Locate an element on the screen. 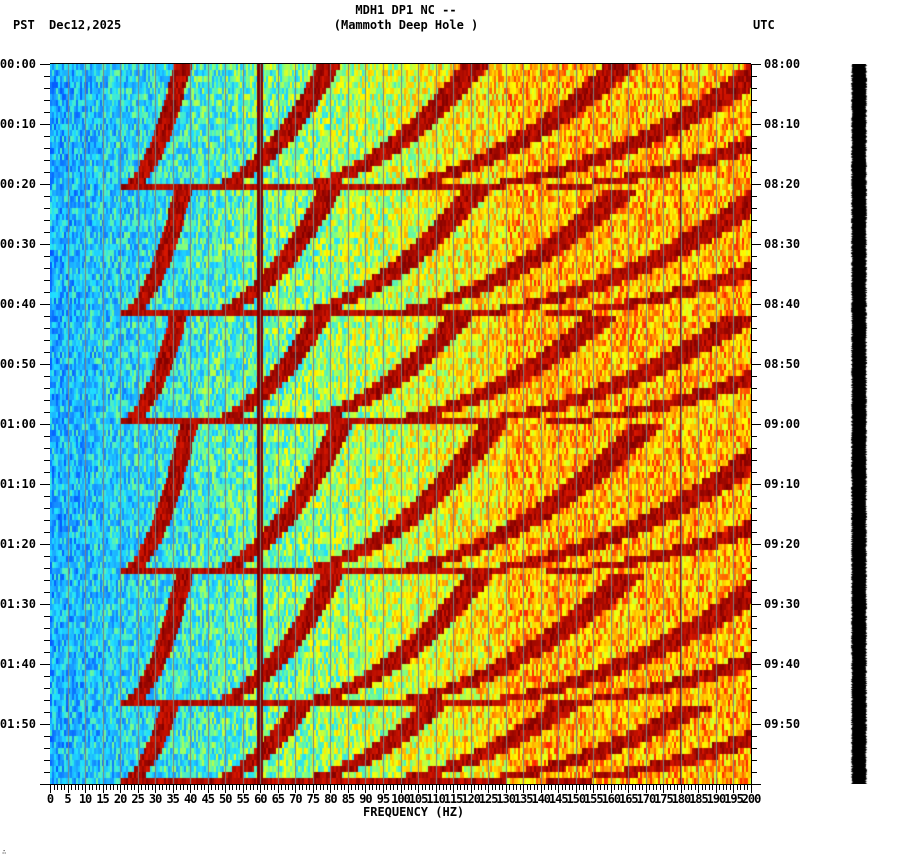  station-name: (Mammoth Deep Hole ) is located at coordinates (406, 25).